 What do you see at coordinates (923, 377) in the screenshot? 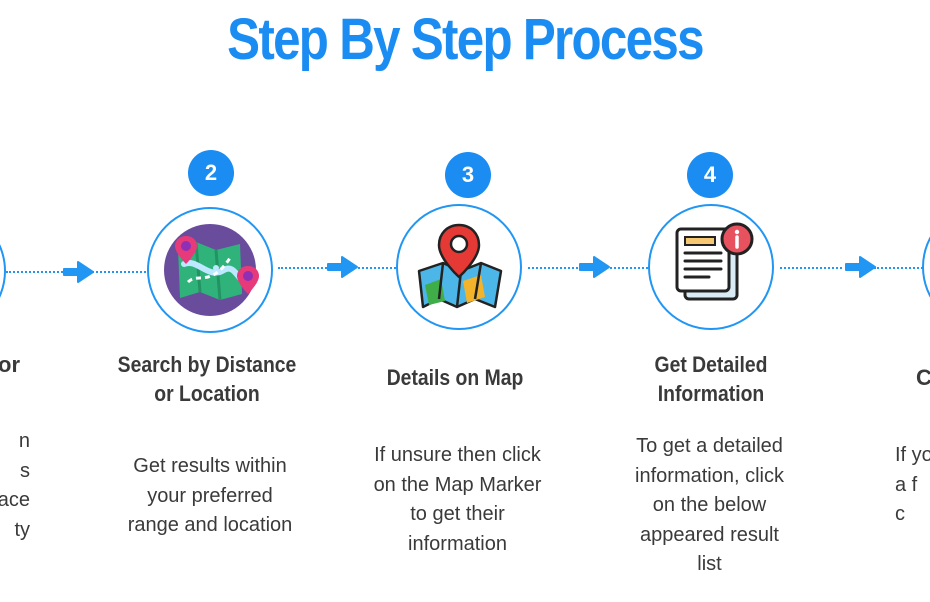
I see `step-5-title: C` at bounding box center [923, 377].